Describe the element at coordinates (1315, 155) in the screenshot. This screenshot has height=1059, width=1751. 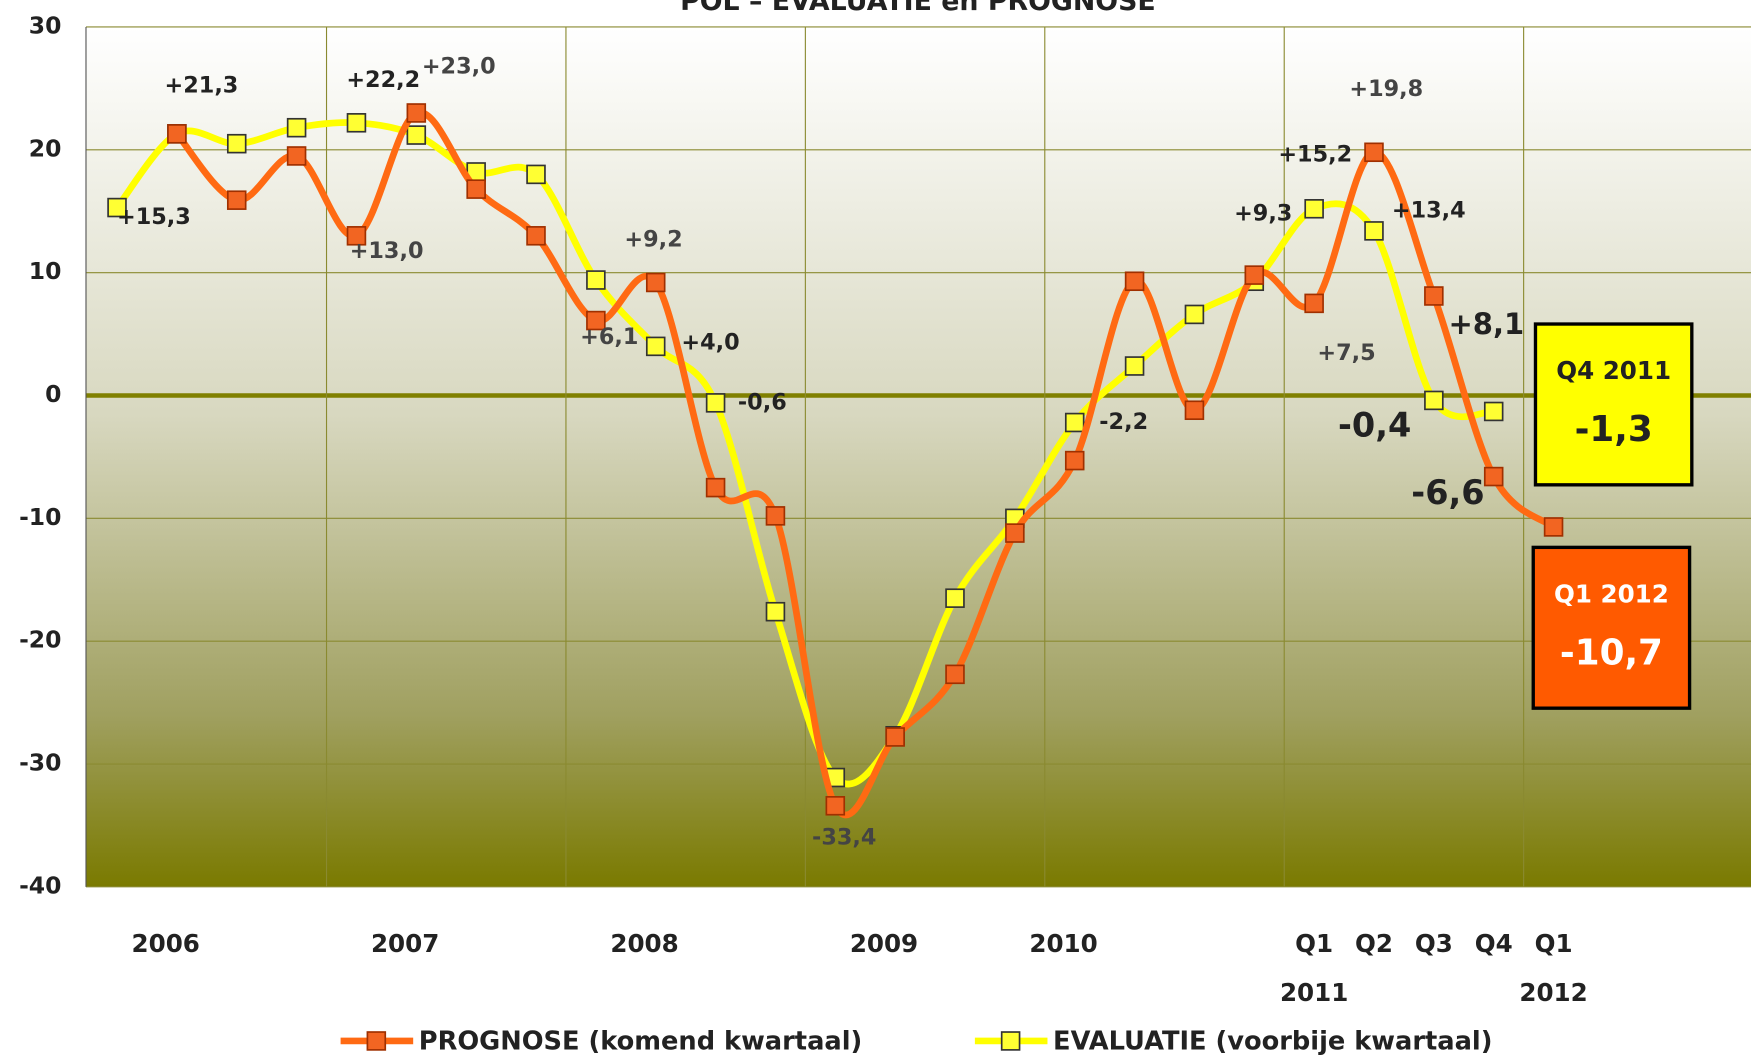
I see `data-label: +15,2` at that location.